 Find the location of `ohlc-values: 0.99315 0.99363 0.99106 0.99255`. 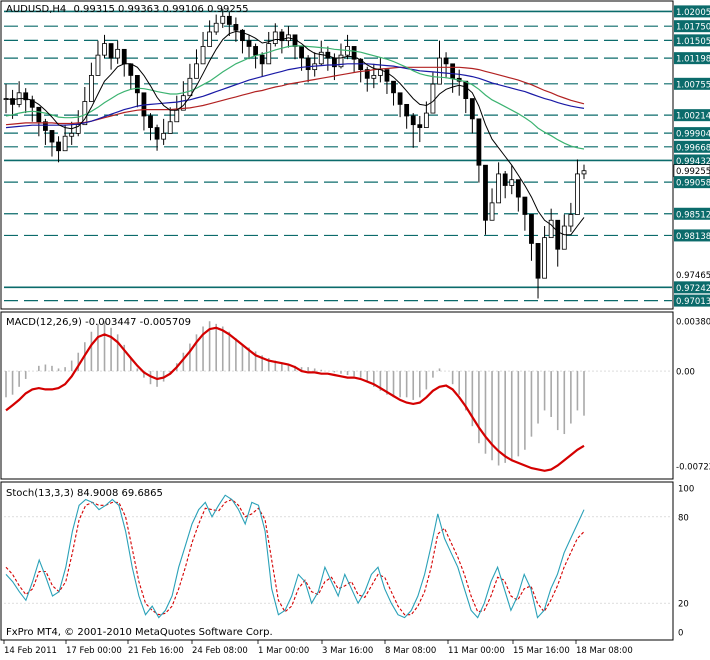

ohlc-values: 0.99315 0.99363 0.99106 0.99255 is located at coordinates (160, 9).